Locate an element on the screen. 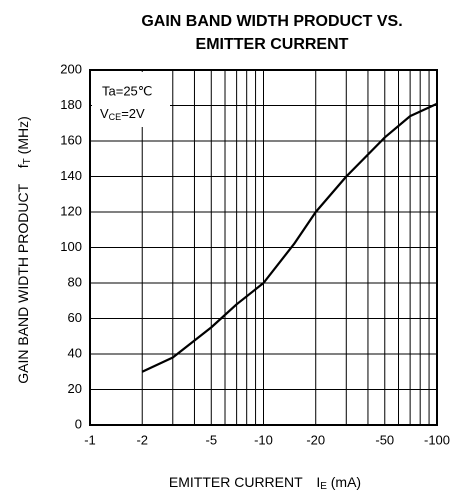 The width and height of the screenshot is (465, 495). label-unit: (mA) is located at coordinates (346, 482).